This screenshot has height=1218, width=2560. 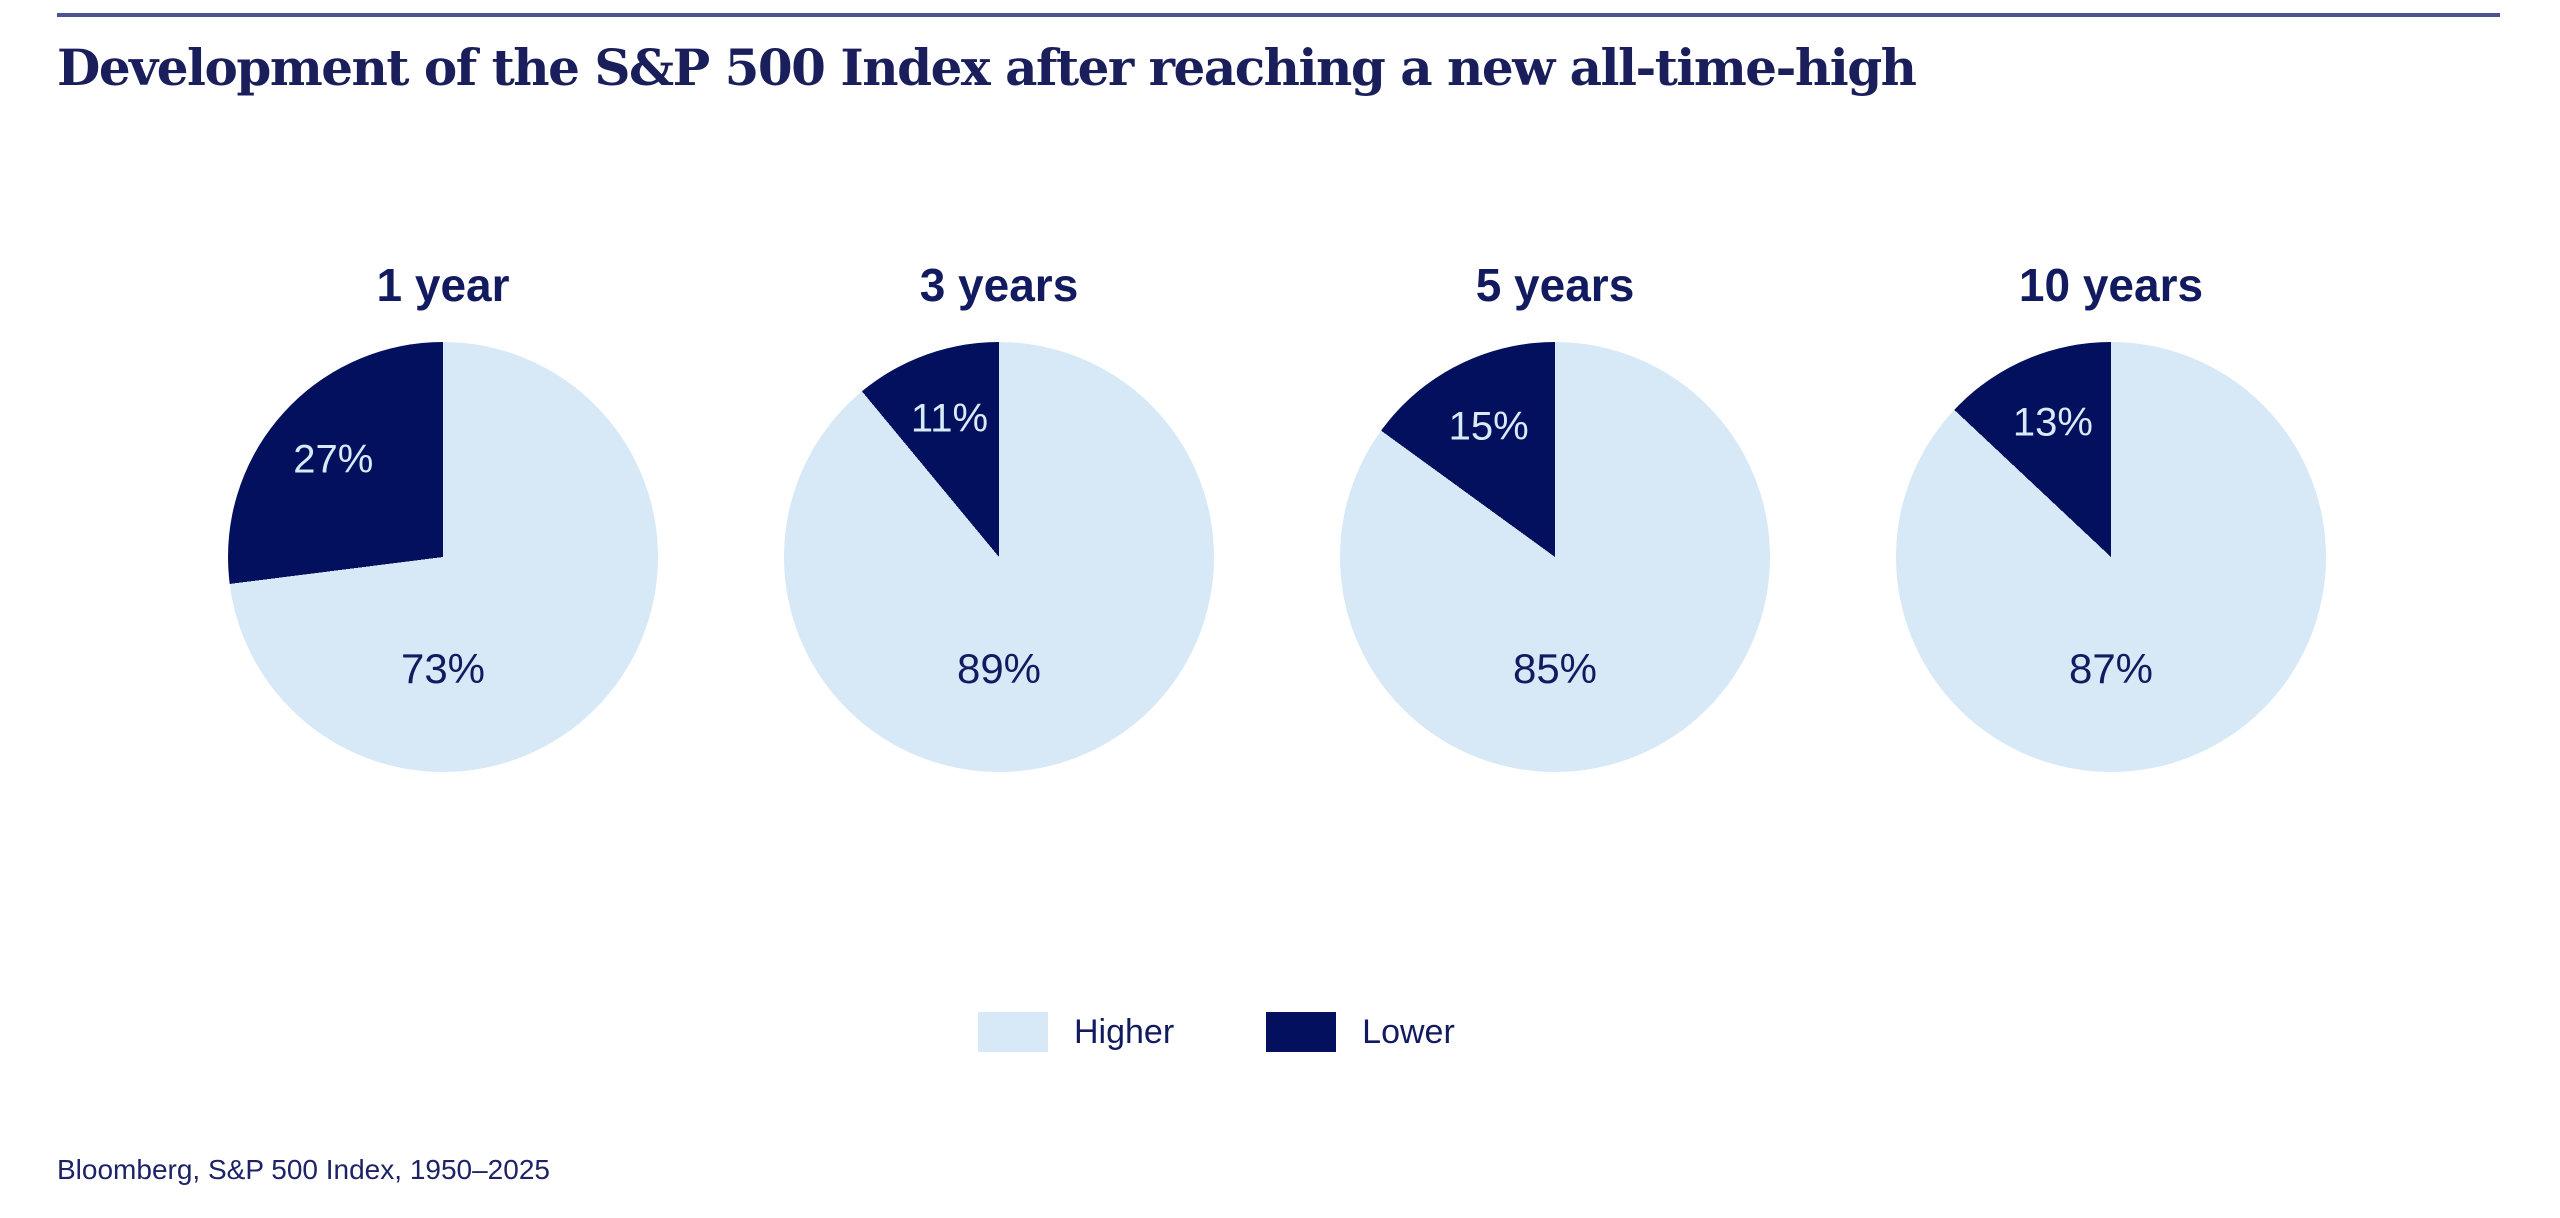 I want to click on legend-item-higher: Higher, so click(x=1076, y=1032).